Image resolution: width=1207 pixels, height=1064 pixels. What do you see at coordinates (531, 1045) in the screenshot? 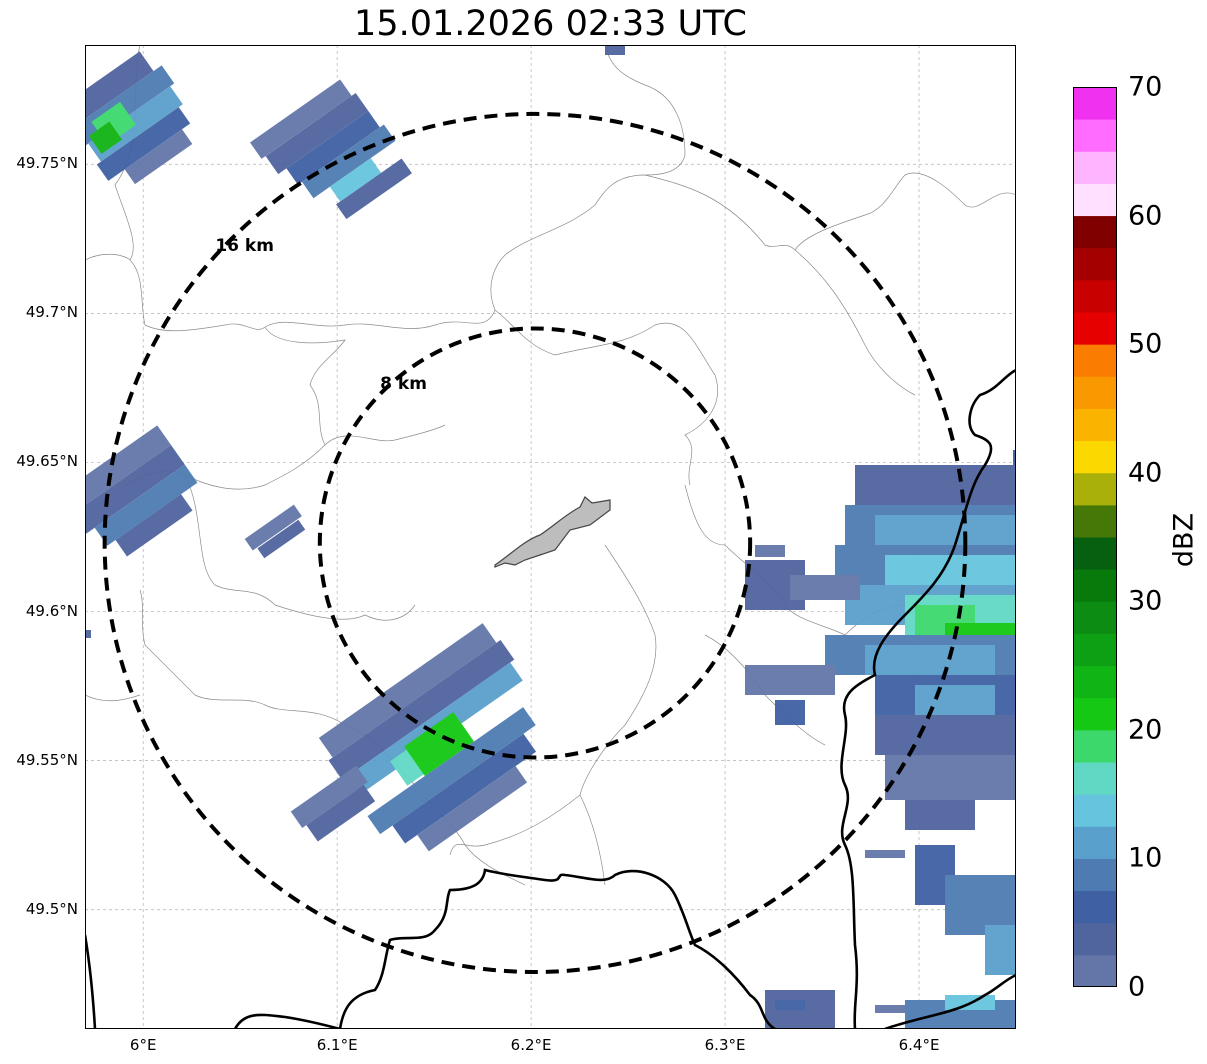
I see `lon-tick-label: 6.2°E` at bounding box center [531, 1045].